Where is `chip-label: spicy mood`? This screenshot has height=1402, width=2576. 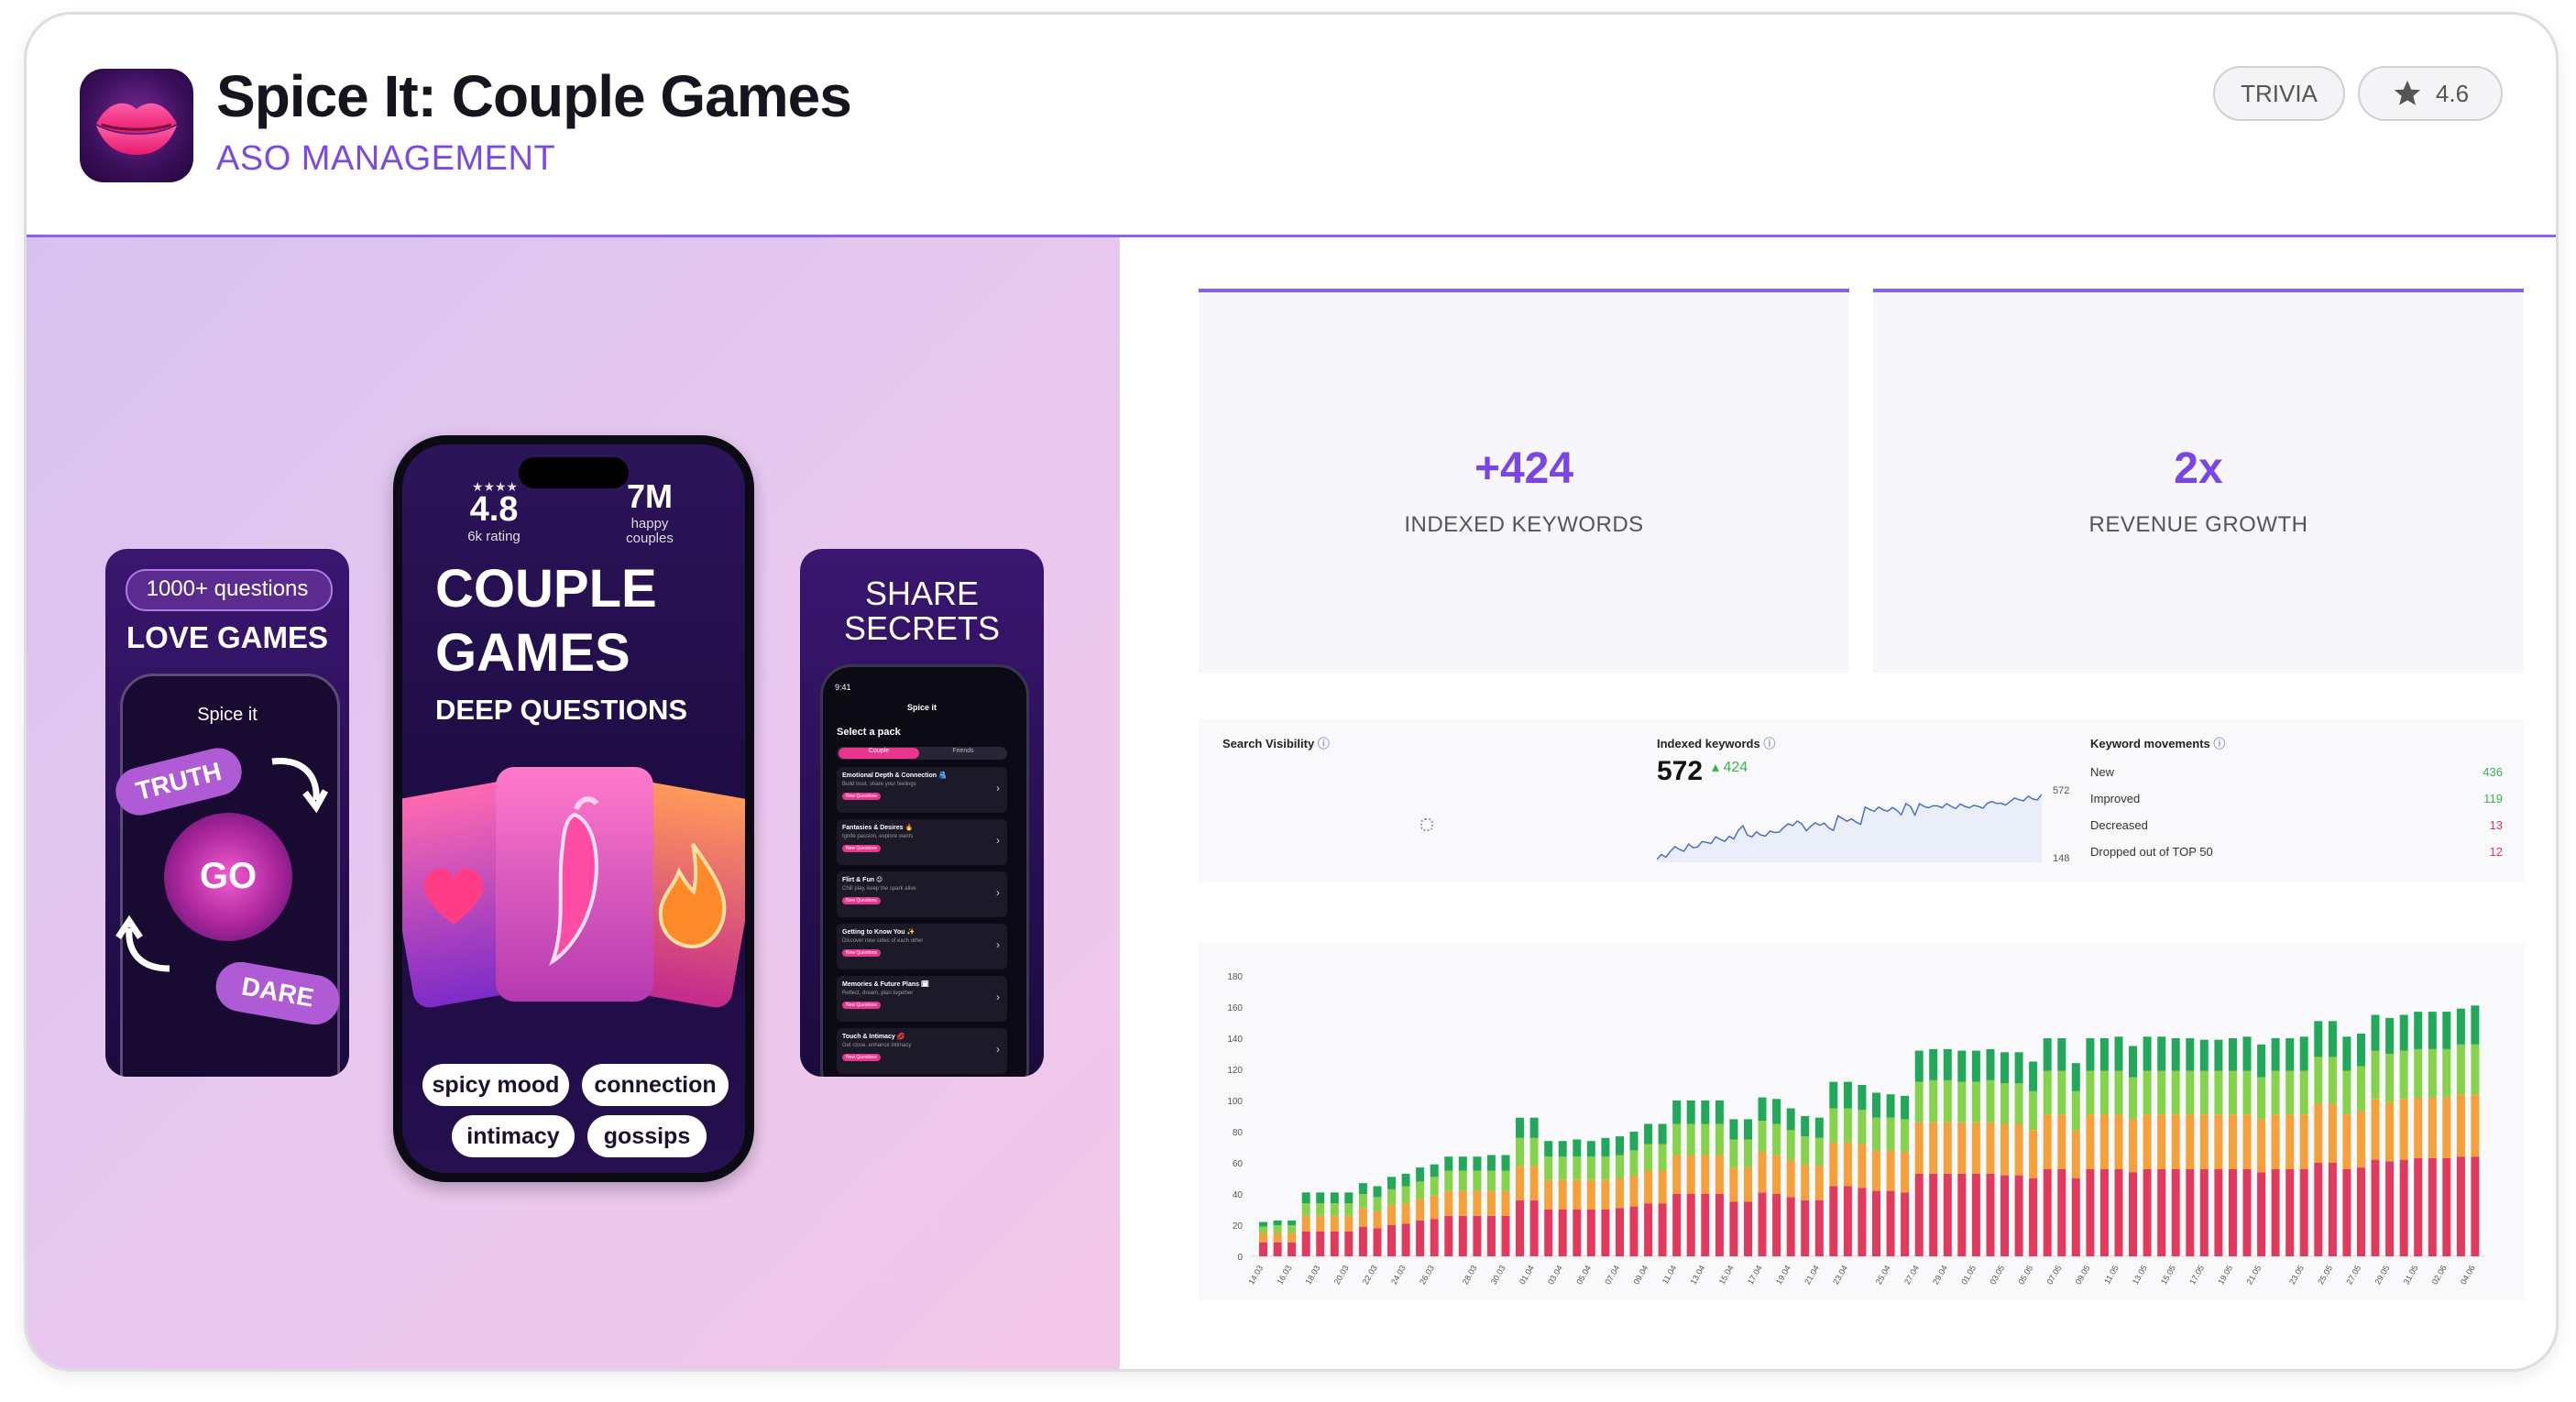 chip-label: spicy mood is located at coordinates (496, 1084).